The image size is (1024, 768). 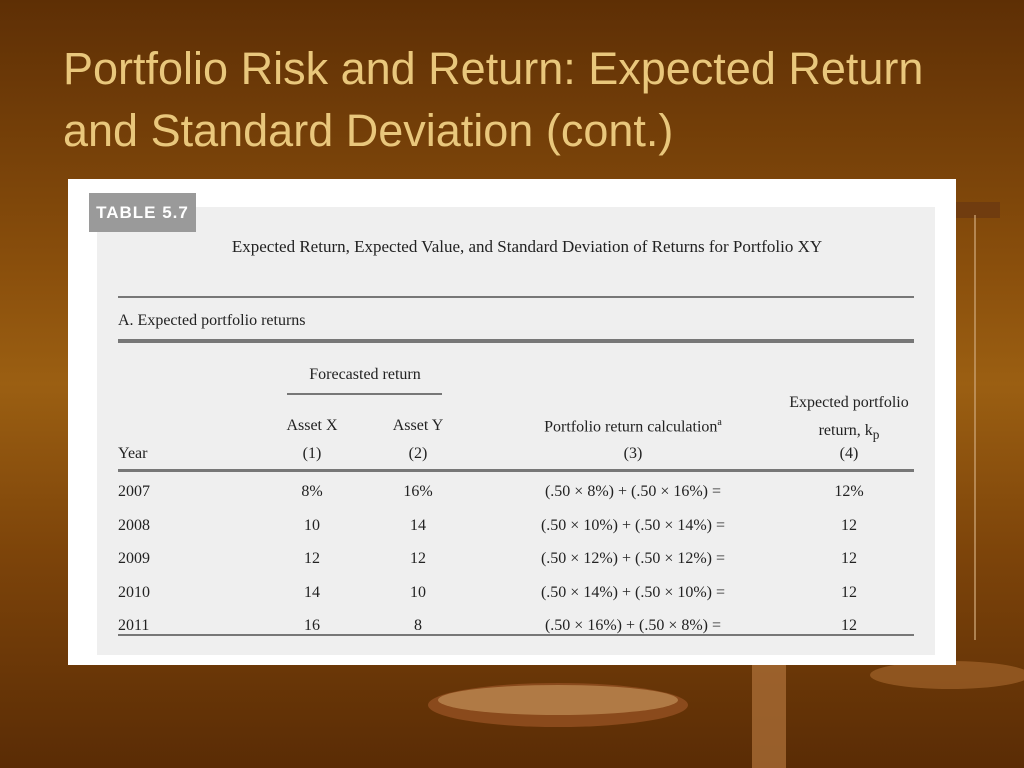 I want to click on table-cell: (.50 × 10%) + (.50 × 14%) =, so click(x=633, y=525).